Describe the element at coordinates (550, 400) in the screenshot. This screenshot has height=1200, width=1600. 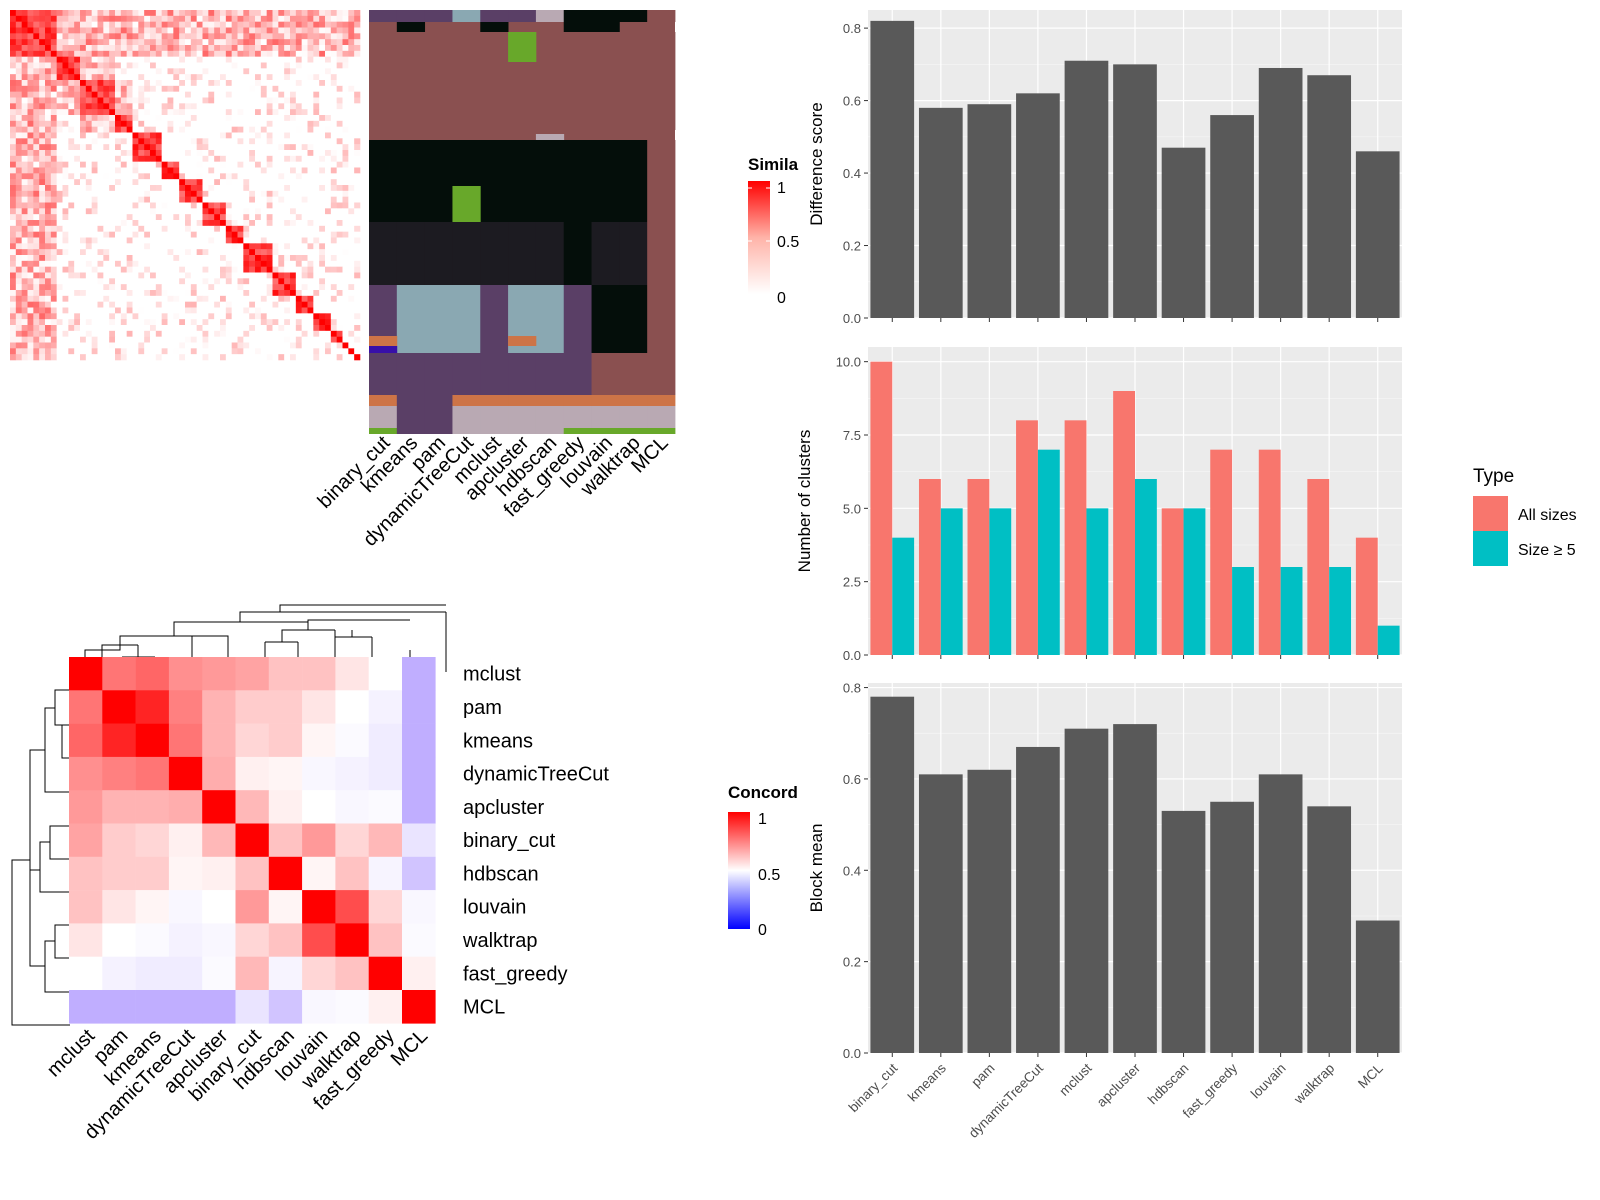
I see `cluster-cell` at that location.